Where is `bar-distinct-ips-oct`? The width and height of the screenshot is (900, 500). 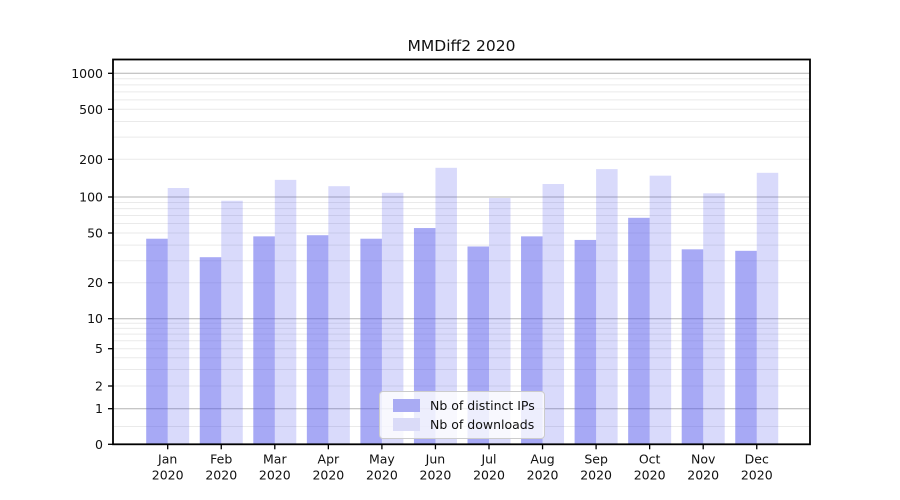
bar-distinct-ips-oct is located at coordinates (639, 331).